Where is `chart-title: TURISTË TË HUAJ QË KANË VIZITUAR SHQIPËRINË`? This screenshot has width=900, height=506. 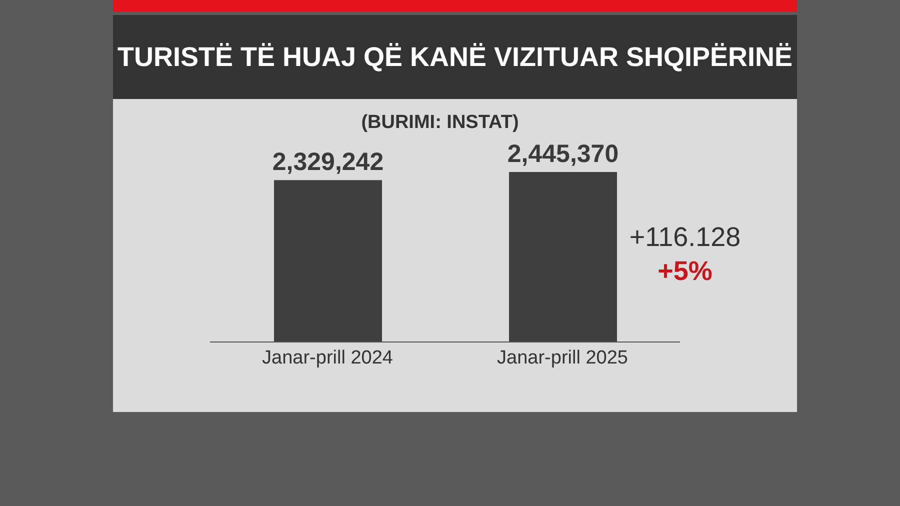 chart-title: TURISTË TË HUAJ QË KANË VIZITUAR SHQIPËRINË is located at coordinates (455, 57).